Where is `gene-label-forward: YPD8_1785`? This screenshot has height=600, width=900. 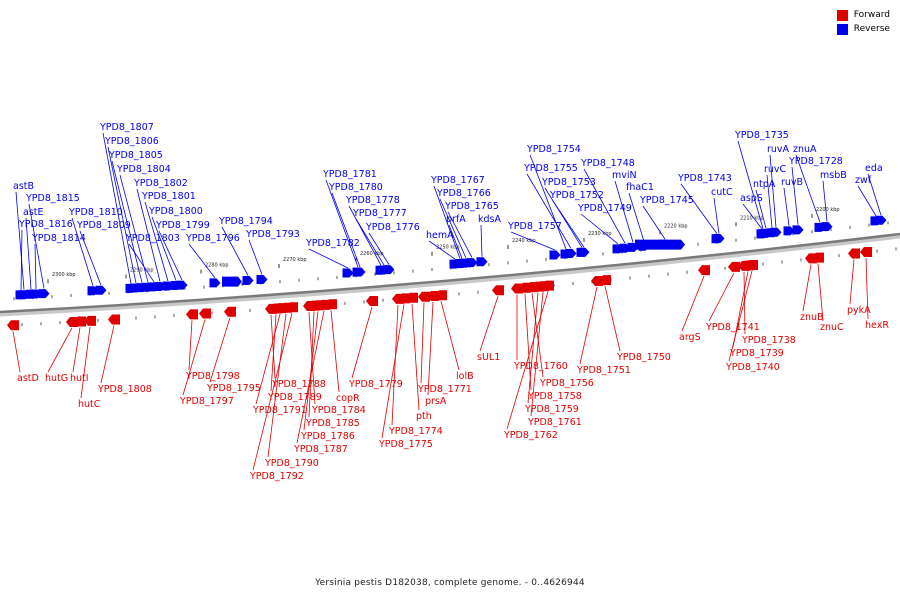
gene-label-forward: YPD8_1785 is located at coordinates (332, 423).